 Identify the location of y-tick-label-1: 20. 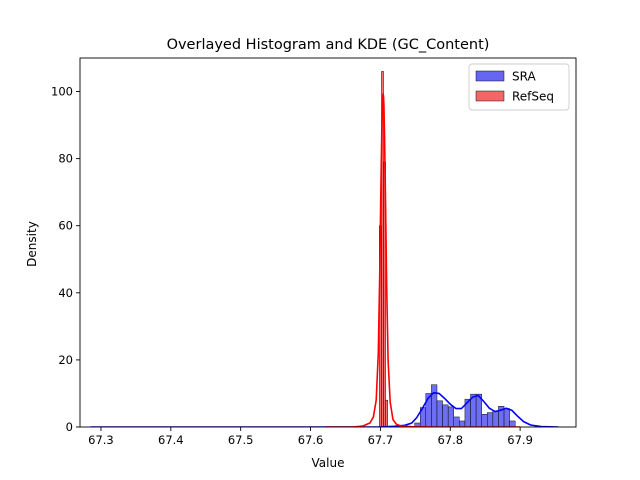
(65, 360).